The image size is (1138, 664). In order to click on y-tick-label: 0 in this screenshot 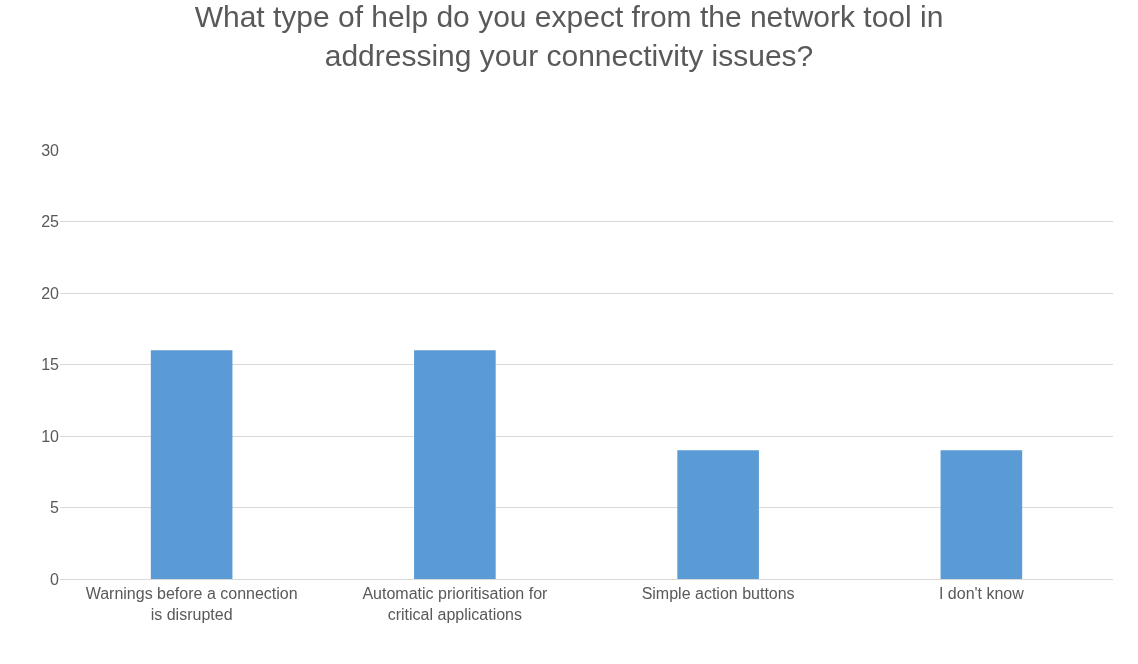, I will do `click(55, 579)`.